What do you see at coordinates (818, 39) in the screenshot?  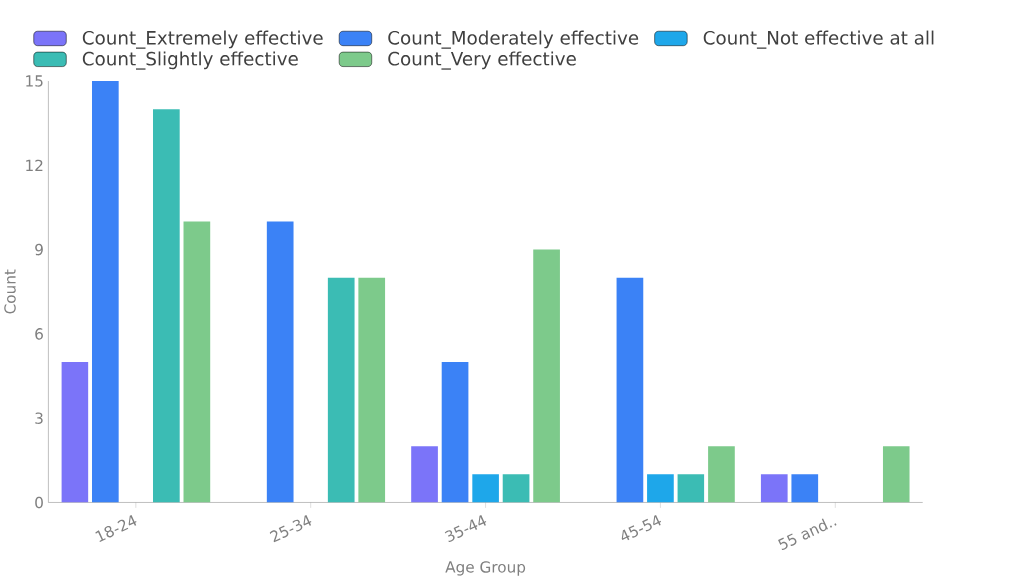 I see `legend-label: Count_Not effective at all` at bounding box center [818, 39].